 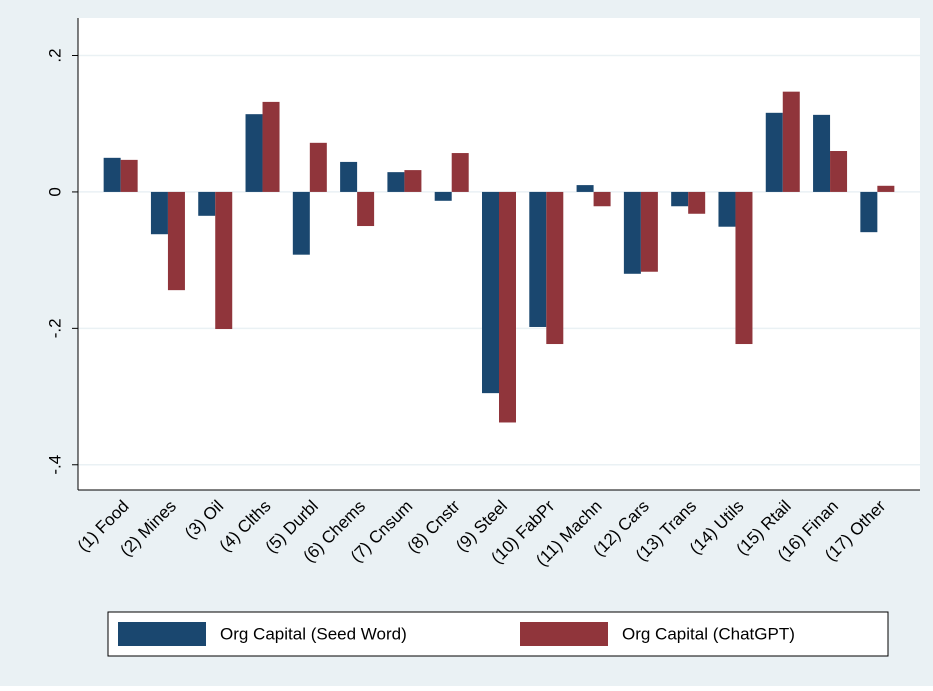 What do you see at coordinates (313, 633) in the screenshot?
I see `legend-label: Org Capital (Seed Word)` at bounding box center [313, 633].